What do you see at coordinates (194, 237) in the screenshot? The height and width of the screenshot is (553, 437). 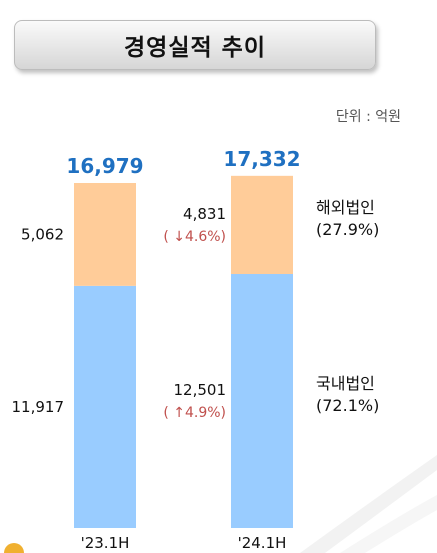 I see `change-label-overseas-2: ( ↓4.6%)` at bounding box center [194, 237].